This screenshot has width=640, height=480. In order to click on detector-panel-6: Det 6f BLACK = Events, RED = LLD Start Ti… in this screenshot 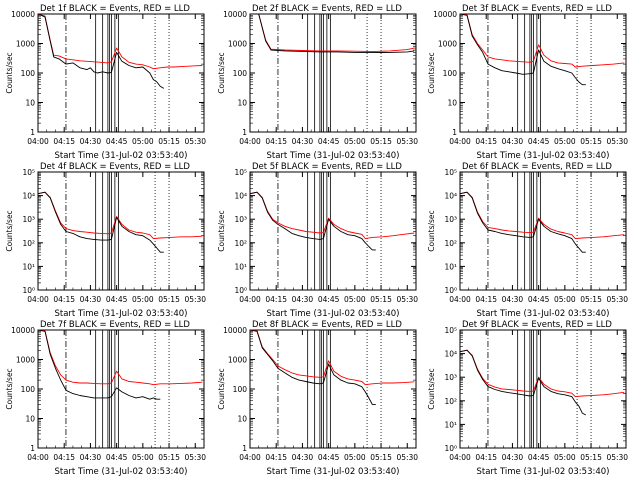, I will do `click(527, 240)`.